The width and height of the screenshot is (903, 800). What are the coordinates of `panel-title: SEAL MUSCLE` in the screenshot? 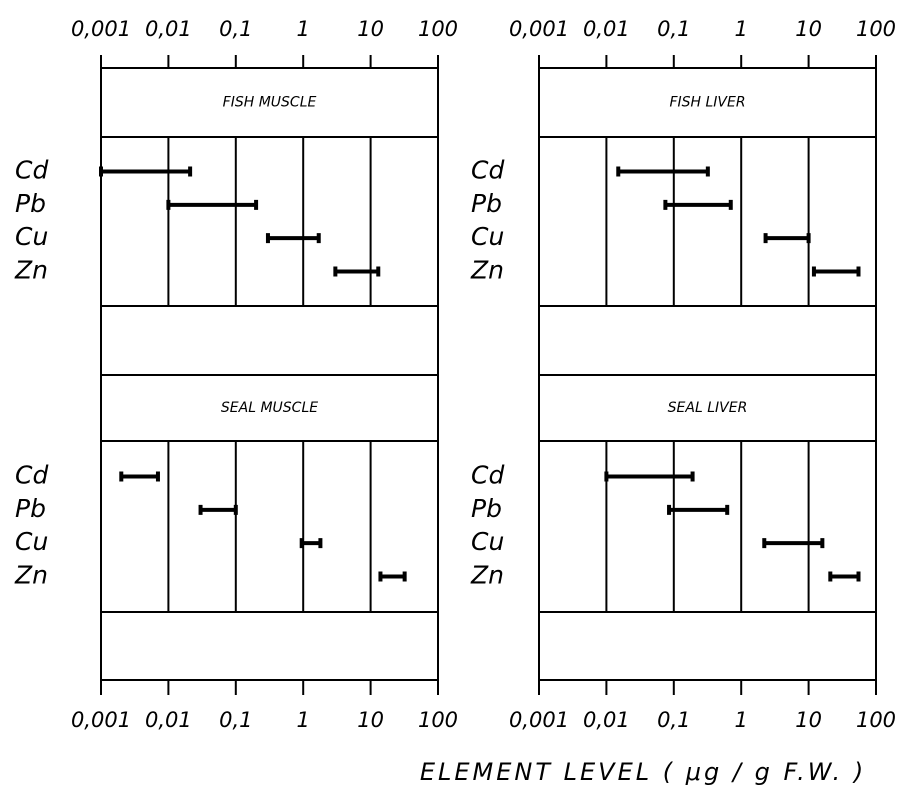 It's located at (269, 408).